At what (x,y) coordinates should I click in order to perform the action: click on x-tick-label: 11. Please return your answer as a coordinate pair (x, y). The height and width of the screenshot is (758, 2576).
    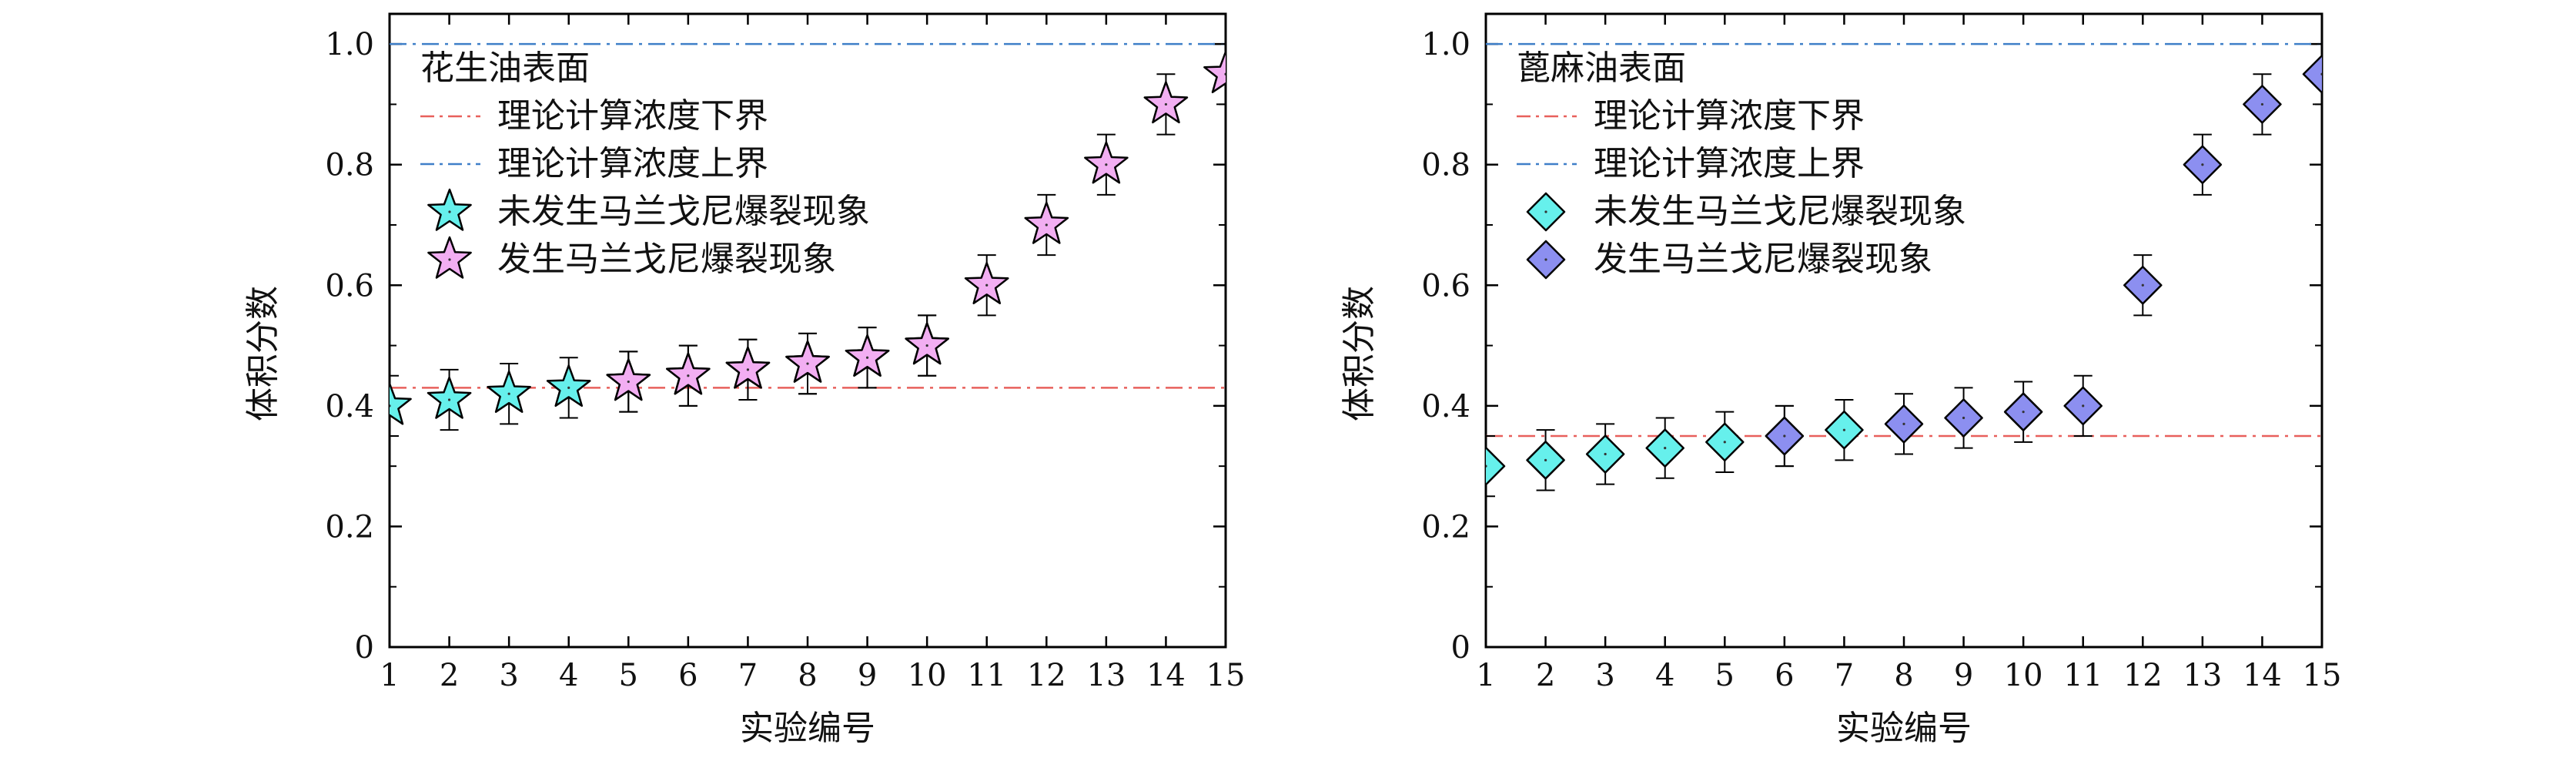
    Looking at the image, I should click on (987, 676).